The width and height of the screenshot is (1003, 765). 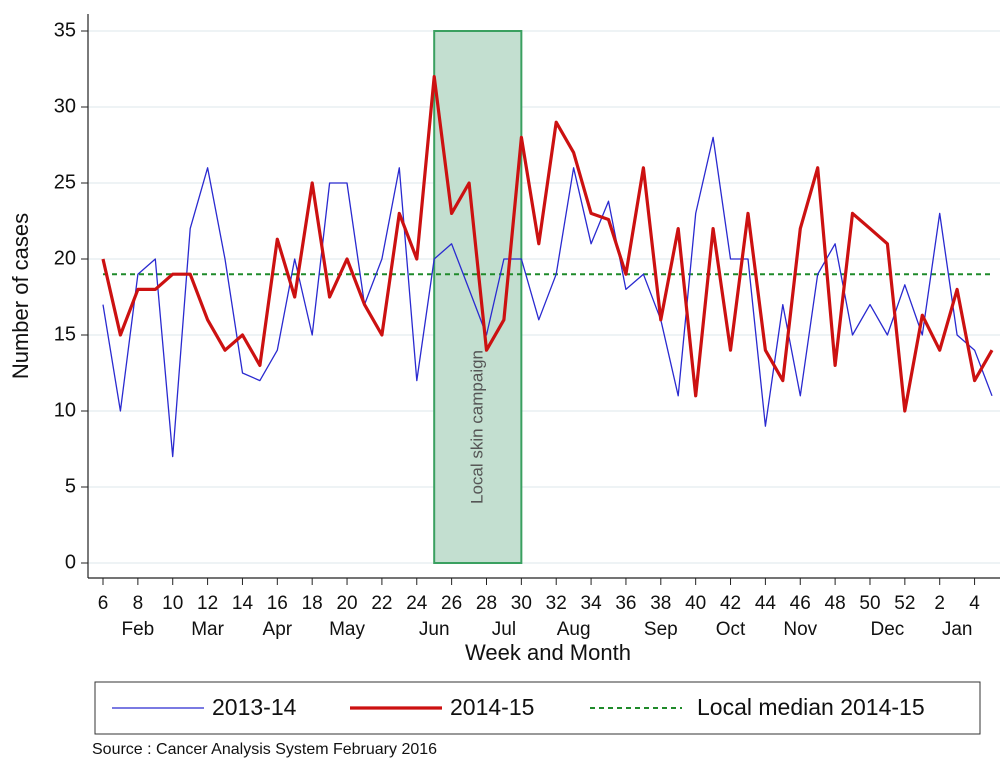 I want to click on month-label: Apr, so click(x=278, y=629).